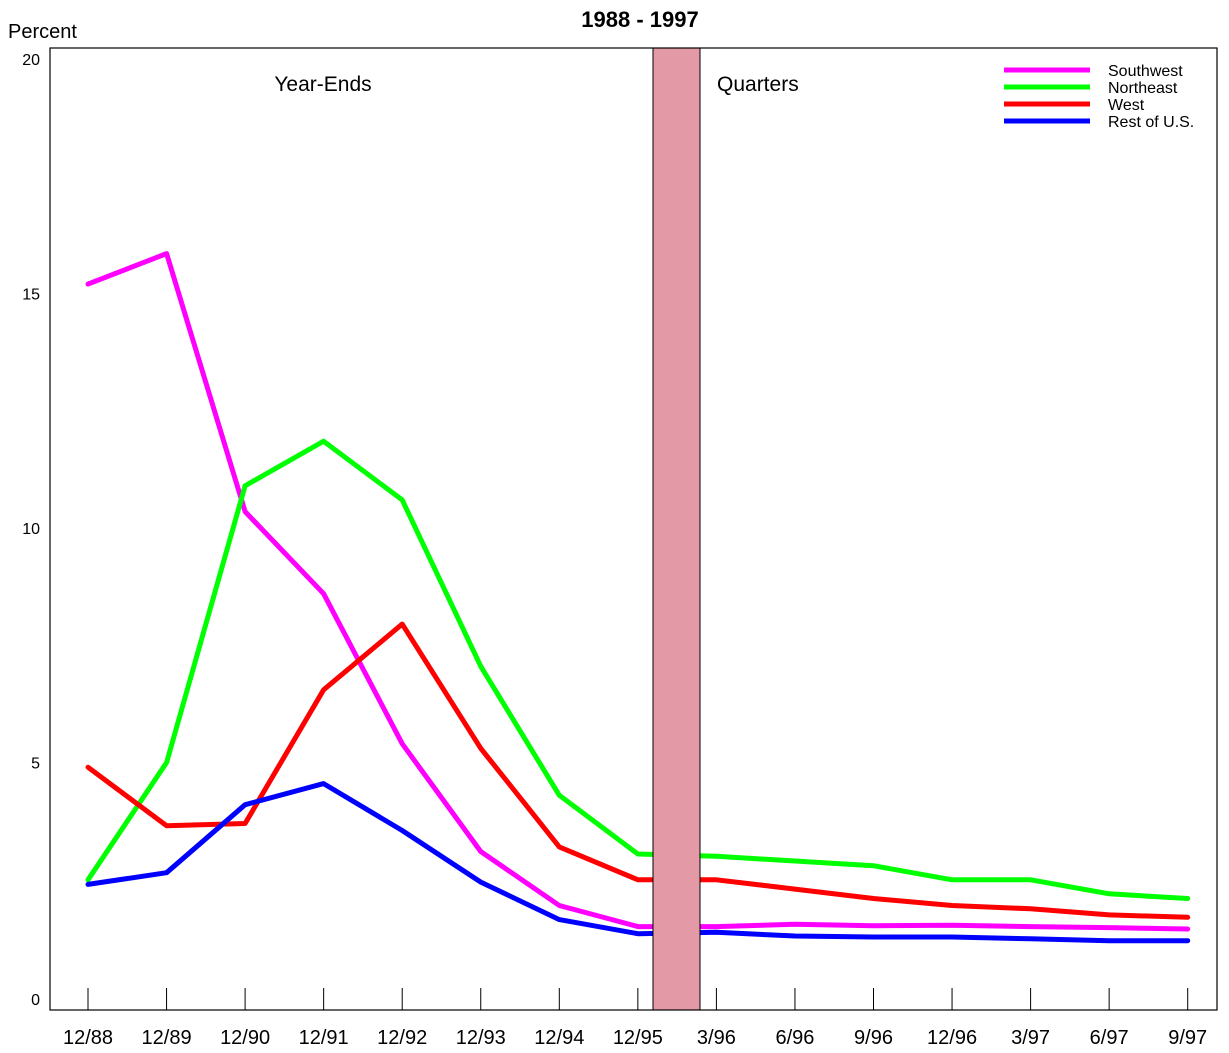 This screenshot has height=1053, width=1229. What do you see at coordinates (1145, 71) in the screenshot?
I see `legend-label: Southwest` at bounding box center [1145, 71].